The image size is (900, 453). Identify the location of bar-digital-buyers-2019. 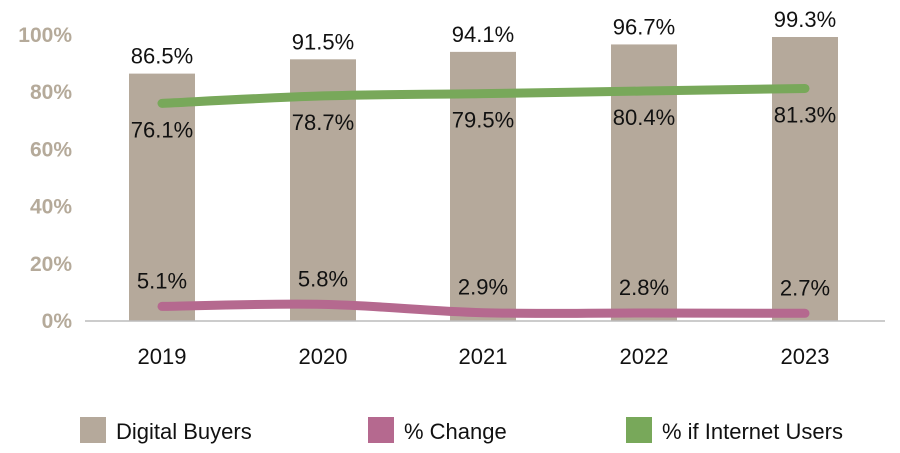
(162, 197).